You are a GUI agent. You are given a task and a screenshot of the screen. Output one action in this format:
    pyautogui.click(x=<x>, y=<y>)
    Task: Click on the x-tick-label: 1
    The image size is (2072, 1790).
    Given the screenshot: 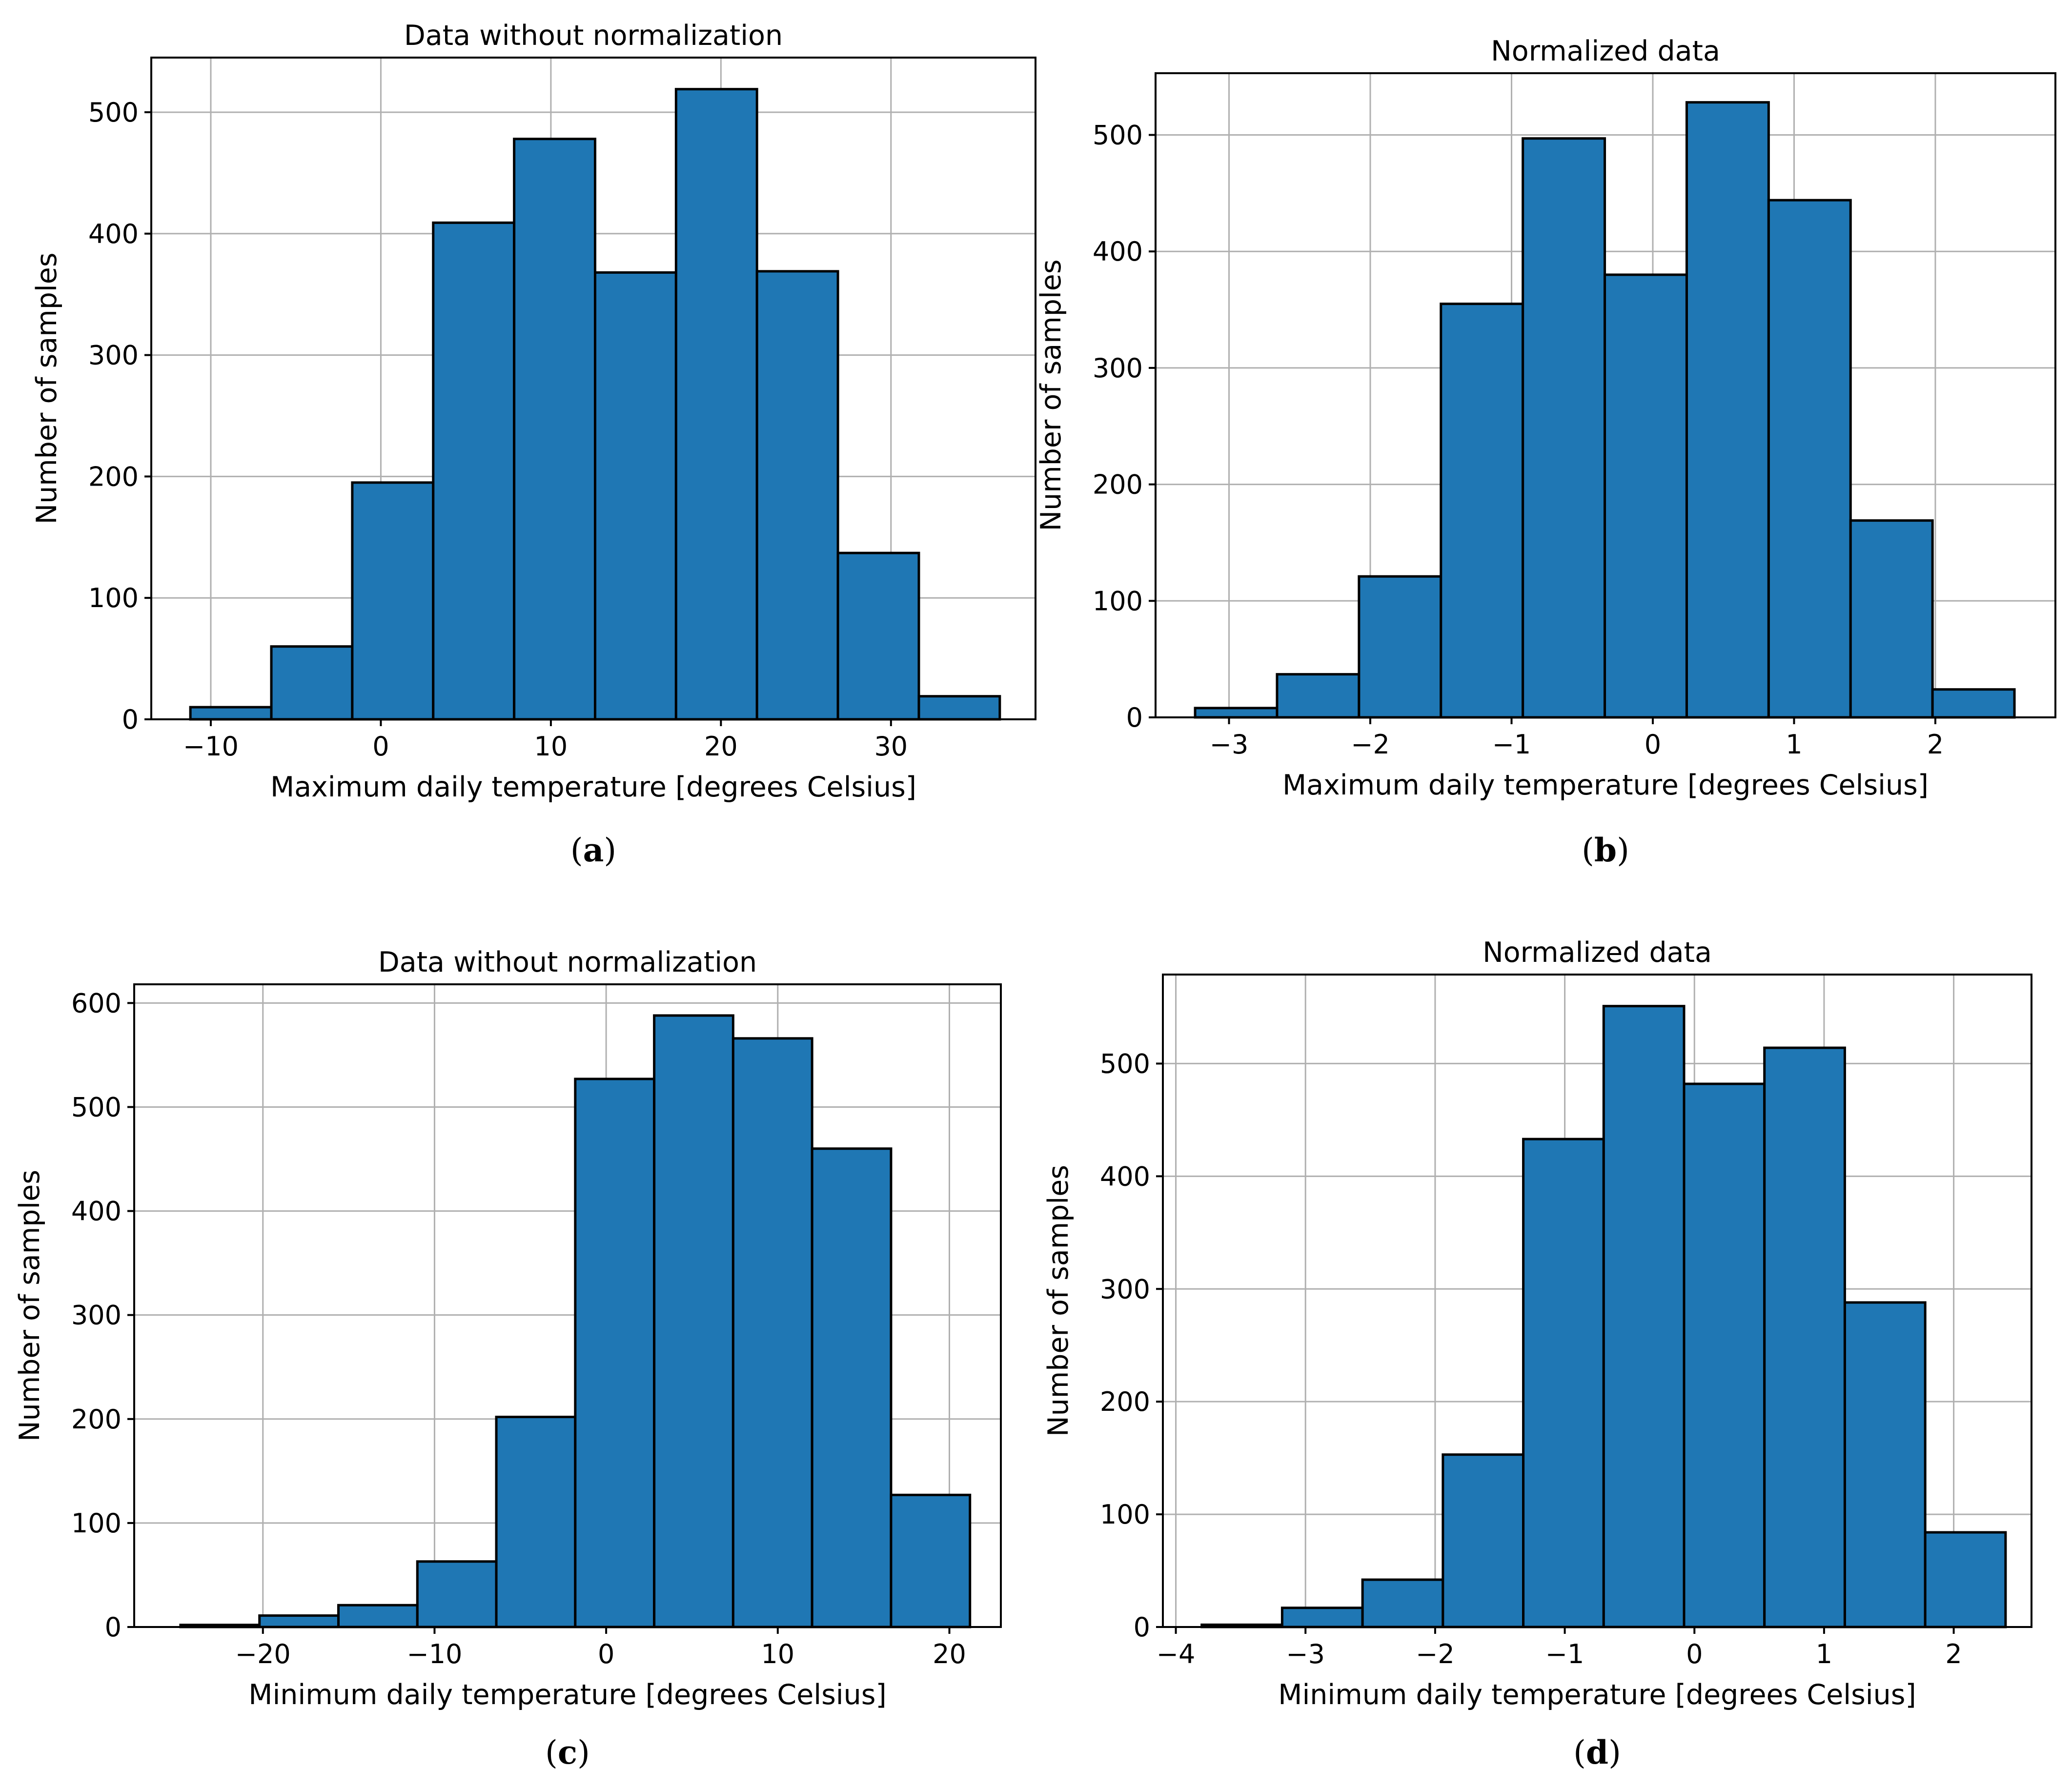 What is the action you would take?
    pyautogui.click(x=1794, y=744)
    